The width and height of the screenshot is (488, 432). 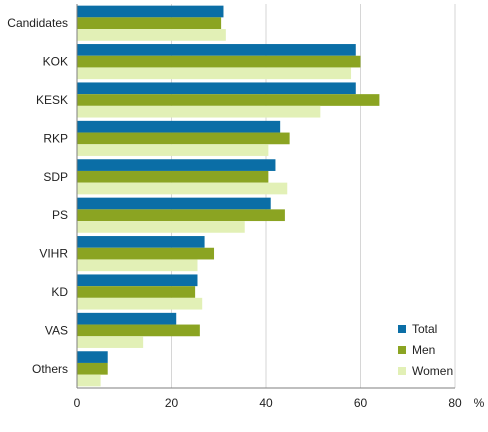 What do you see at coordinates (361, 403) in the screenshot?
I see `x-tick-label-60: 60` at bounding box center [361, 403].